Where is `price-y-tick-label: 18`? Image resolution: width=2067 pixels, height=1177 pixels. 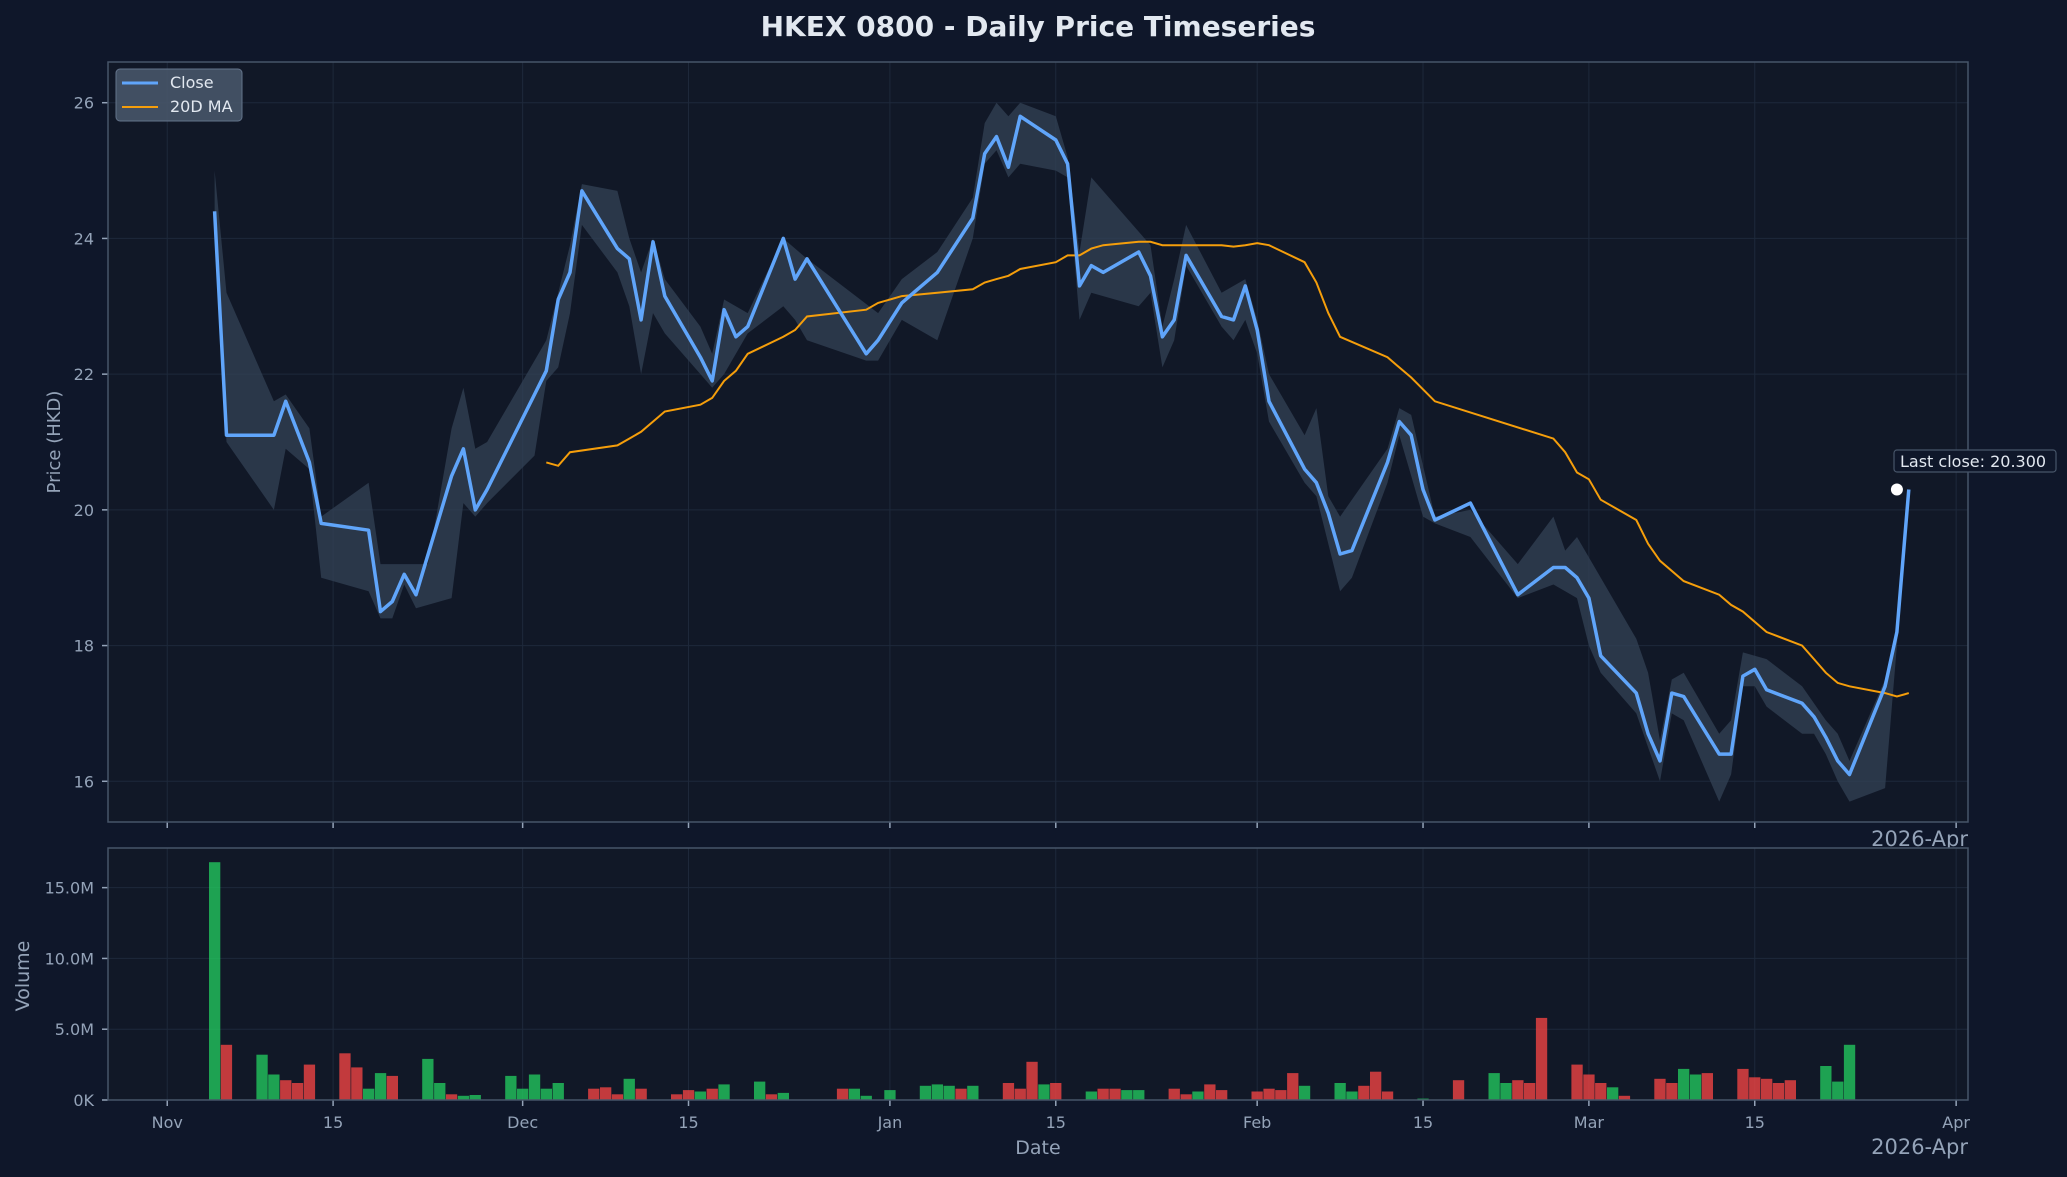
price-y-tick-label: 18 is located at coordinates (84, 646).